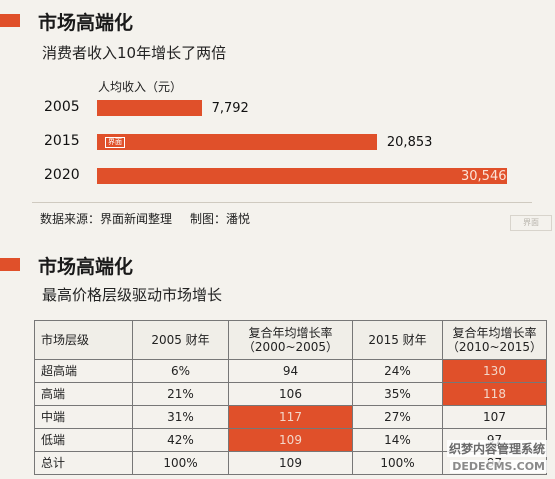  I want to click on table-cell: 106, so click(290, 394).